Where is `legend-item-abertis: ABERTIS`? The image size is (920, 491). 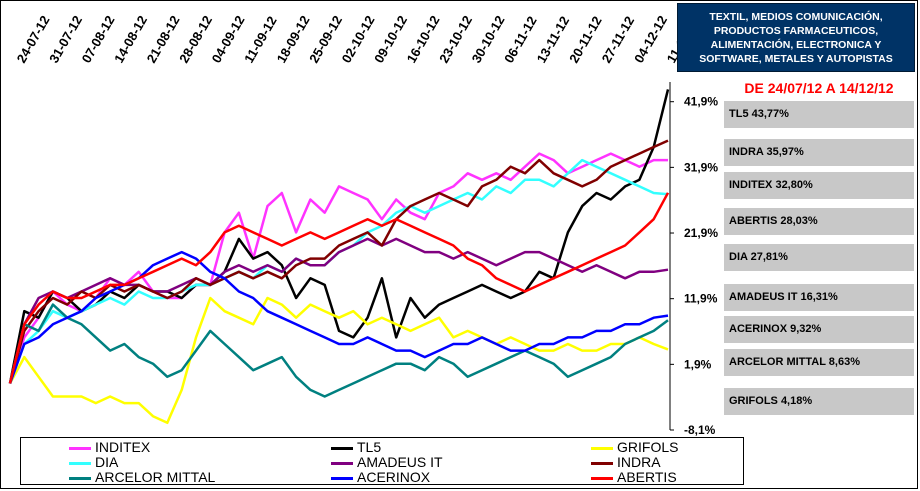
legend-item-abertis: ABERTIS is located at coordinates (634, 477).